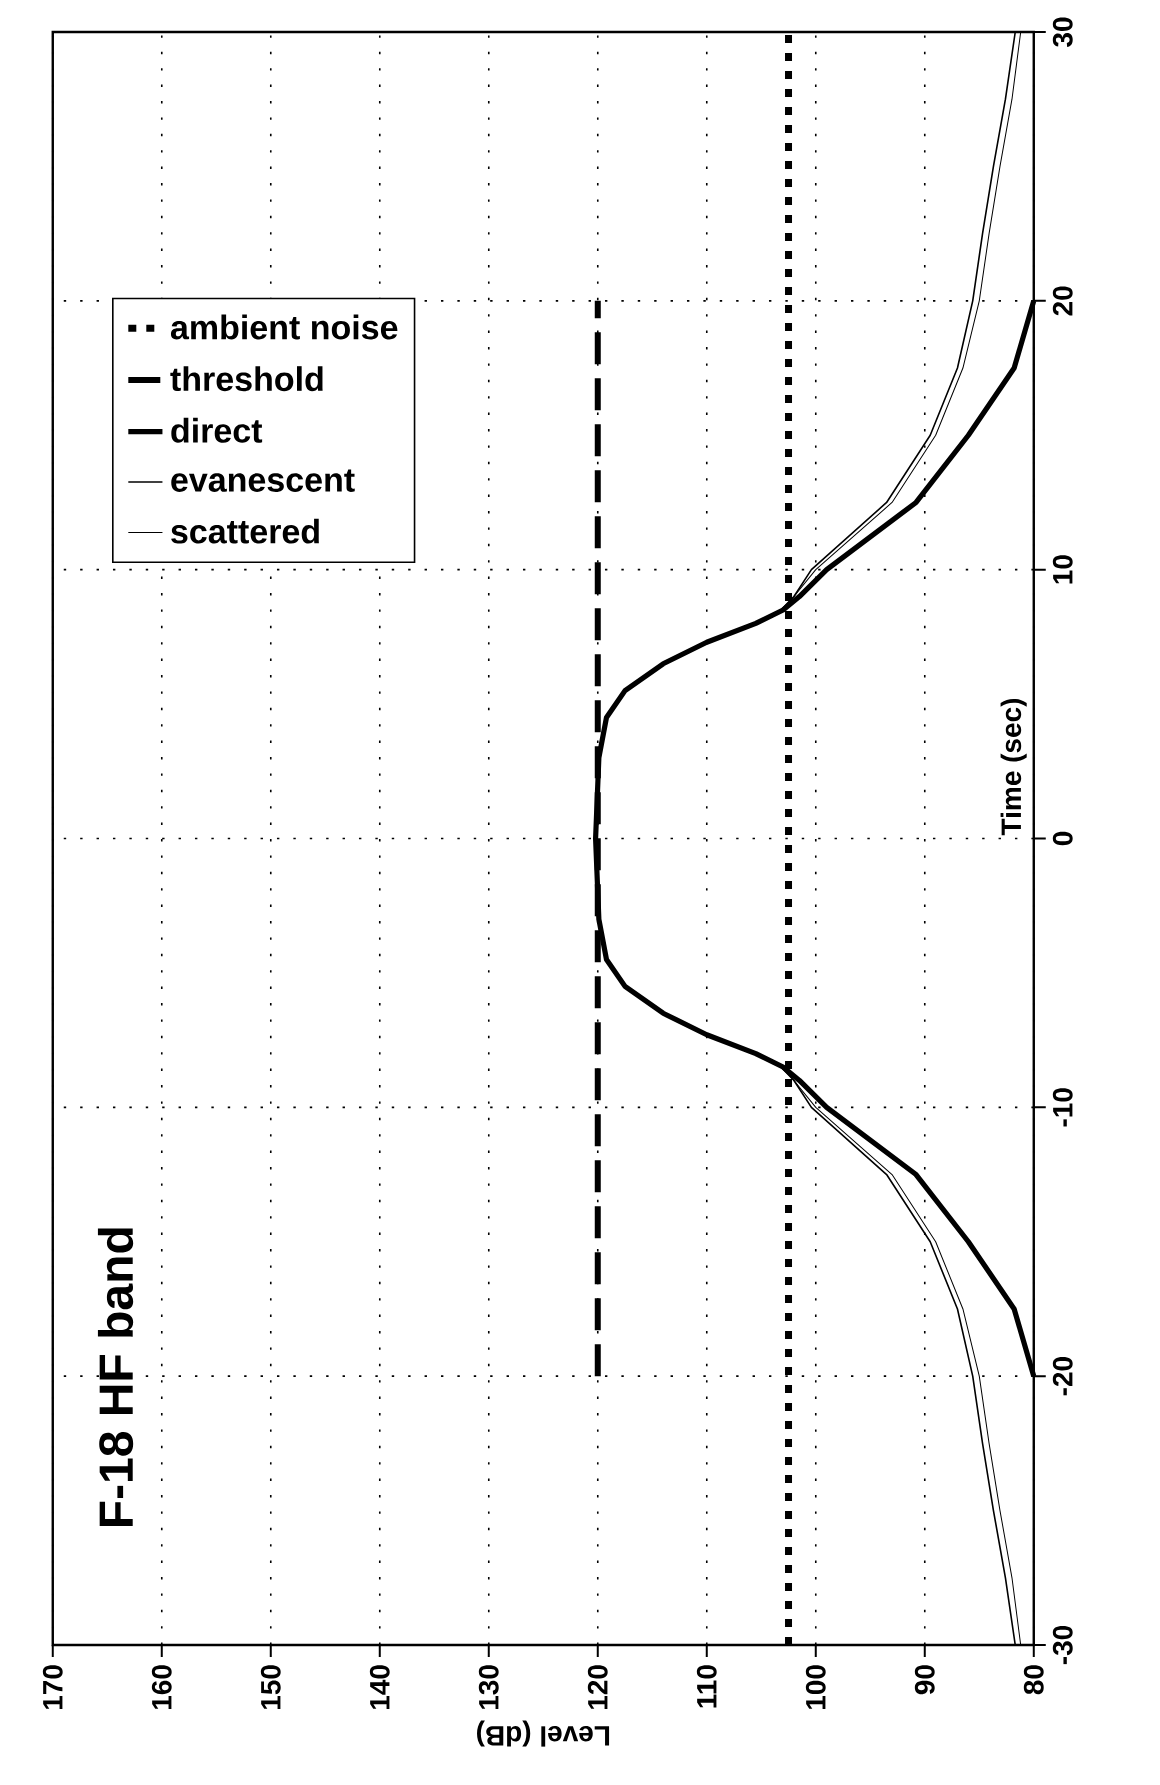  What do you see at coordinates (1062, 838) in the screenshot?
I see `y-tick-label: 0` at bounding box center [1062, 838].